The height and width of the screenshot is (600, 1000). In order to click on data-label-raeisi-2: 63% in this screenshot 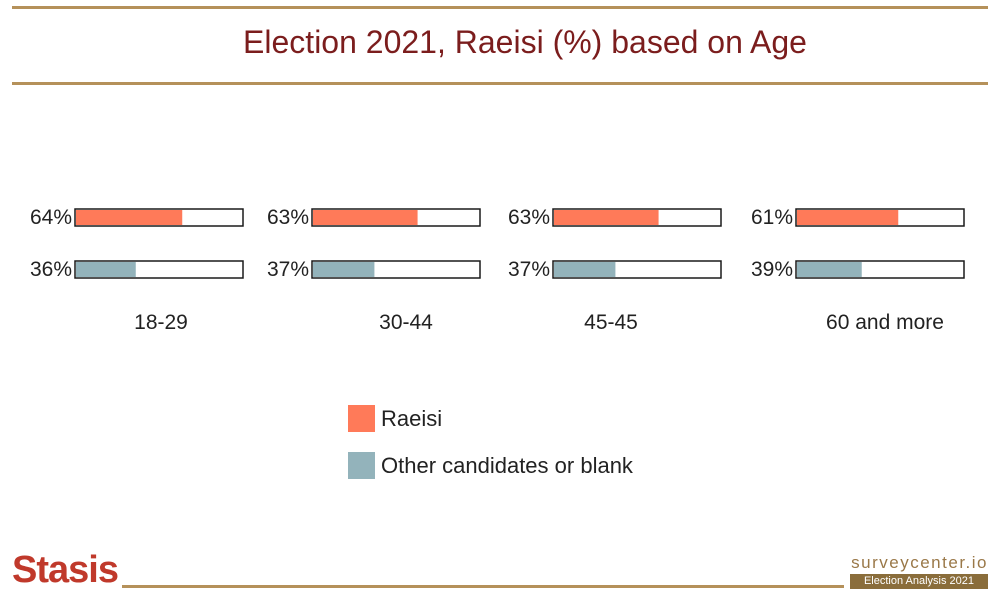, I will do `click(529, 217)`.